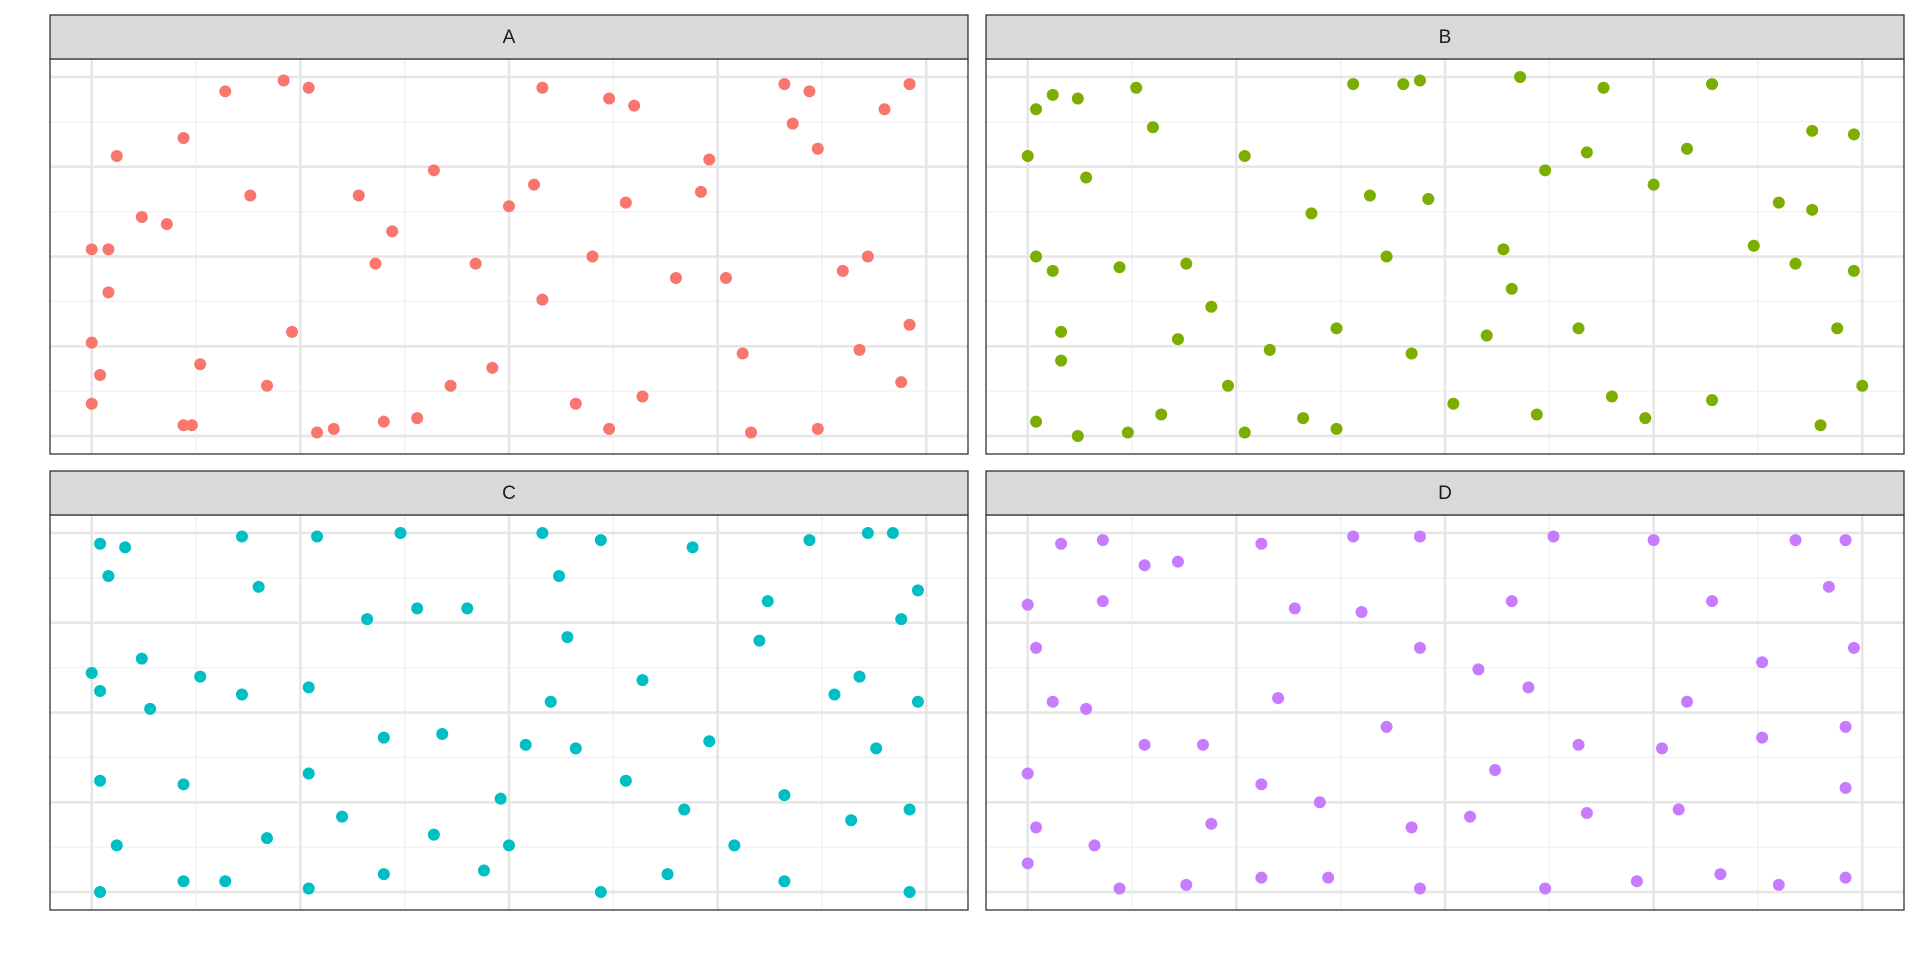  What do you see at coordinates (1445, 37) in the screenshot?
I see `strip-label: B` at bounding box center [1445, 37].